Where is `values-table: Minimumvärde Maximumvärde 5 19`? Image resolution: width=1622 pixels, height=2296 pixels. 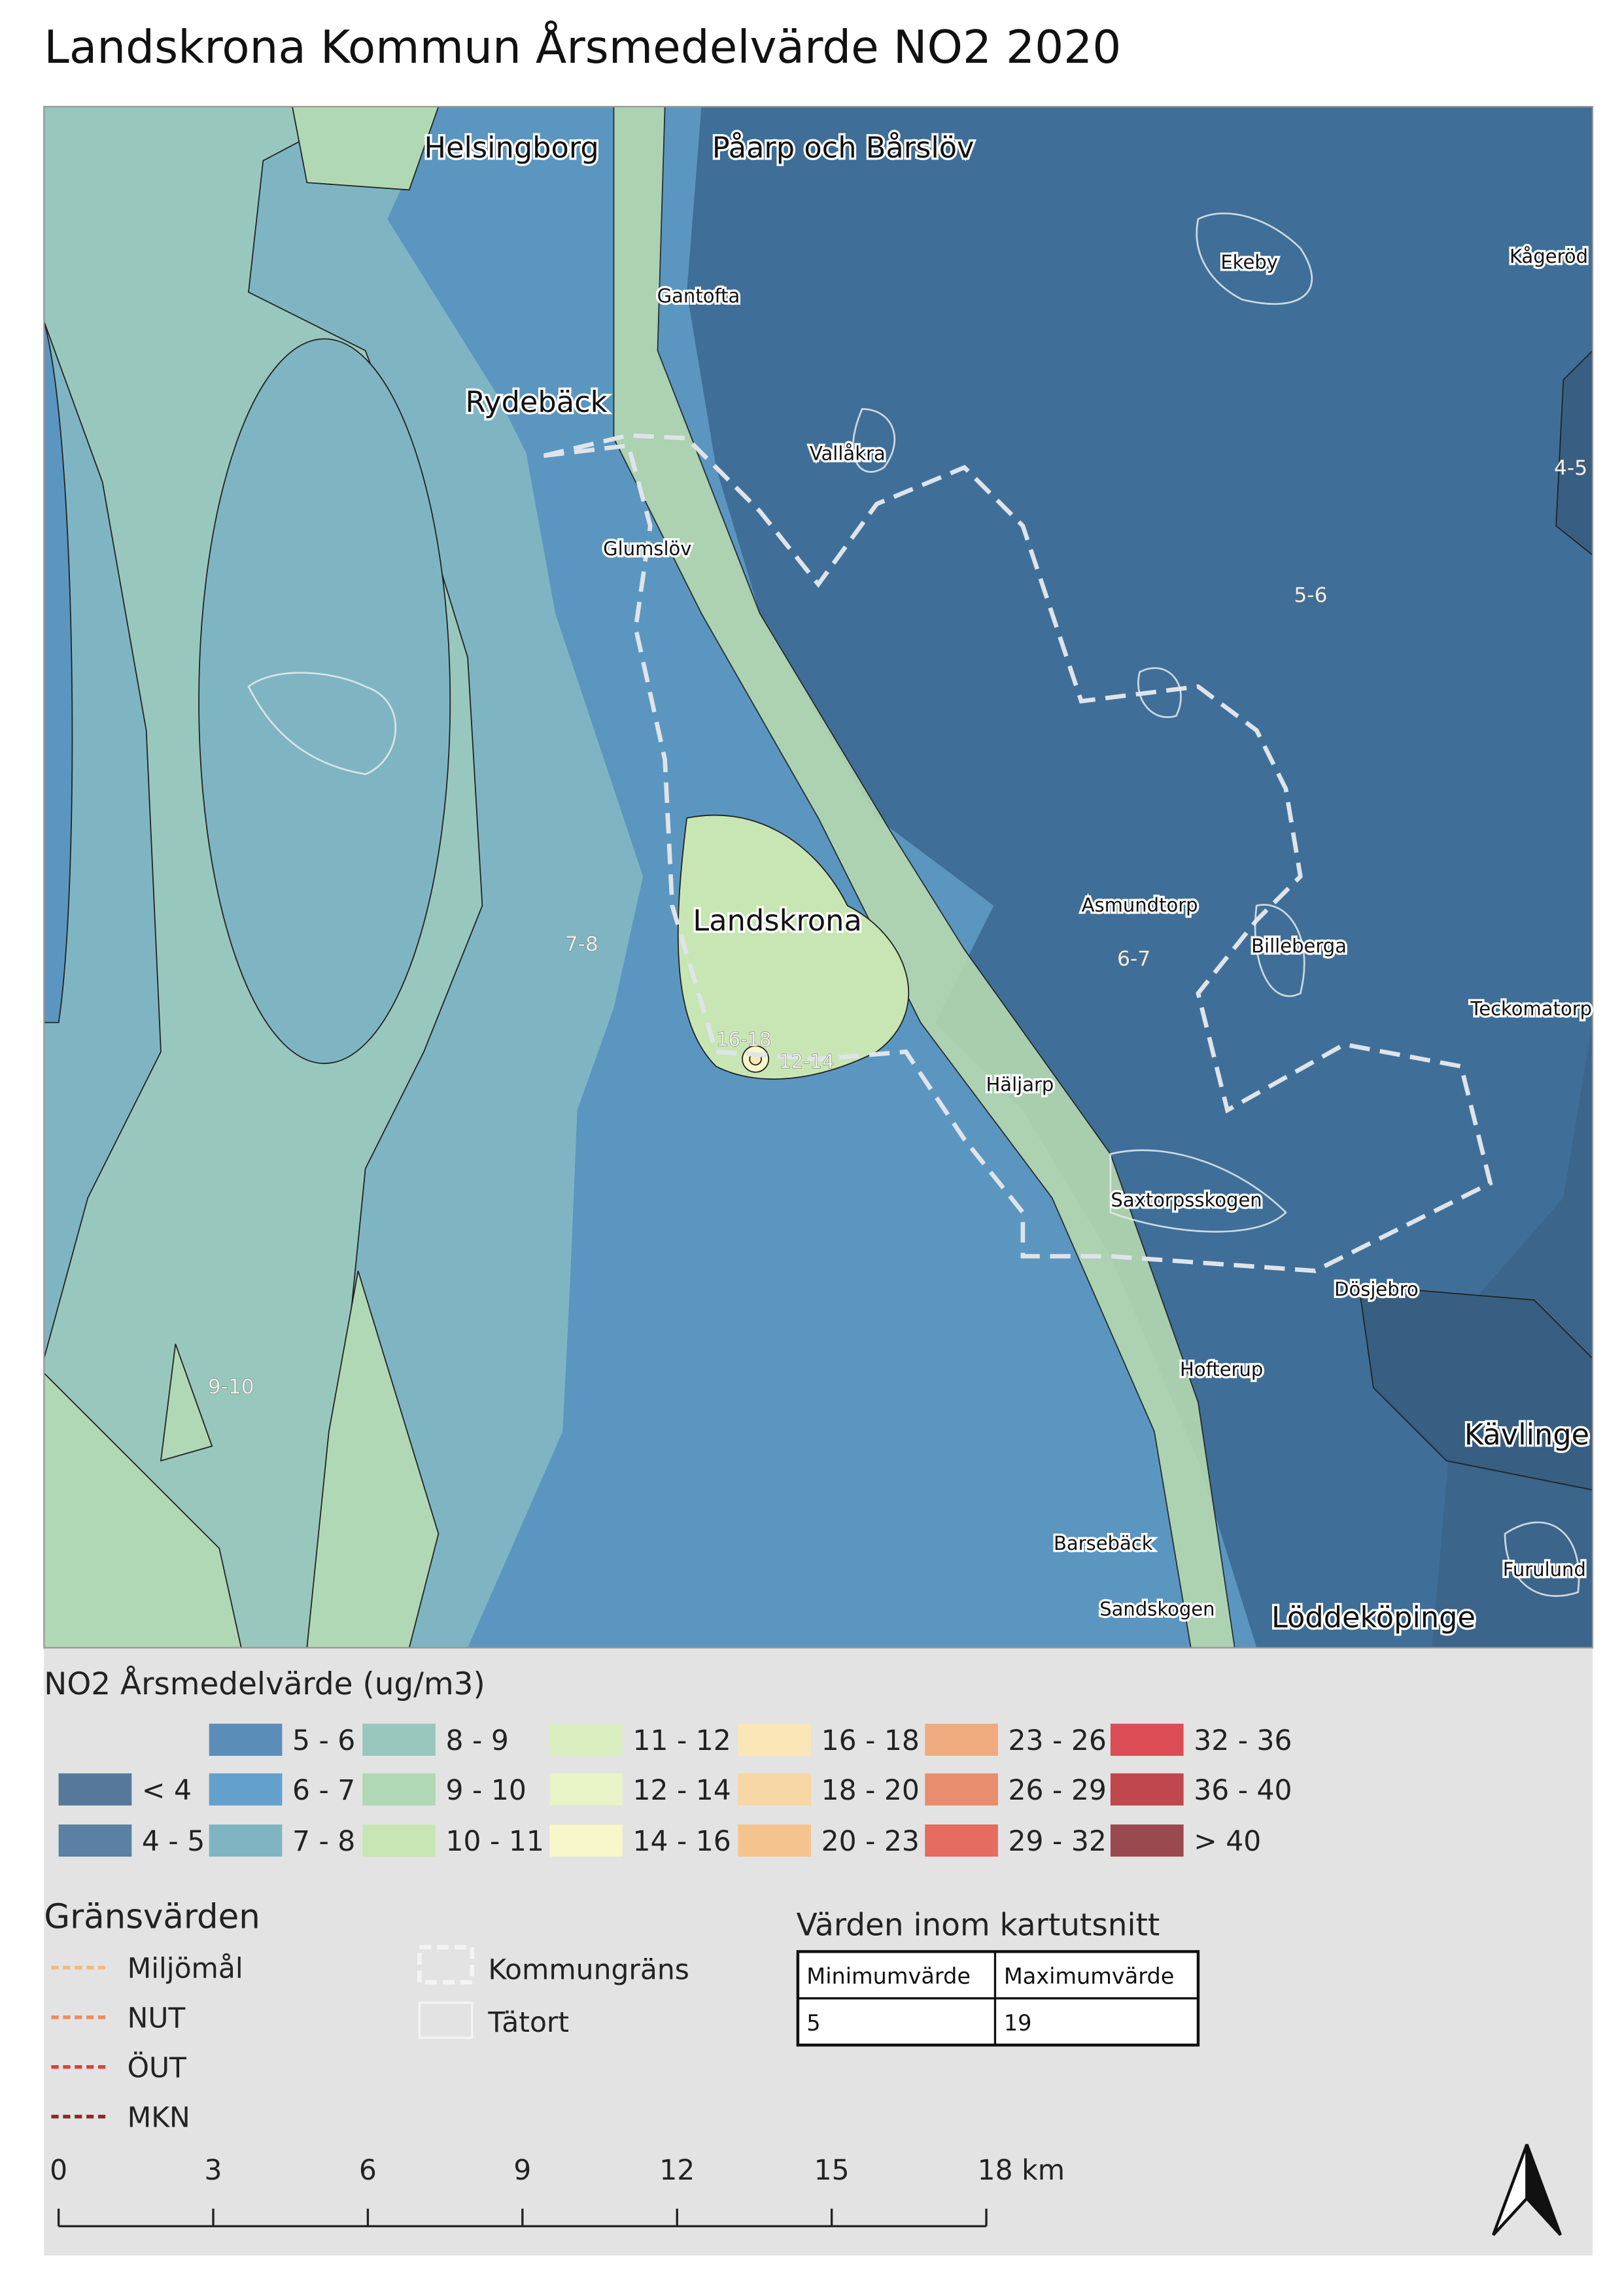 values-table: Minimumvärde Maximumvärde 5 19 is located at coordinates (998, 1999).